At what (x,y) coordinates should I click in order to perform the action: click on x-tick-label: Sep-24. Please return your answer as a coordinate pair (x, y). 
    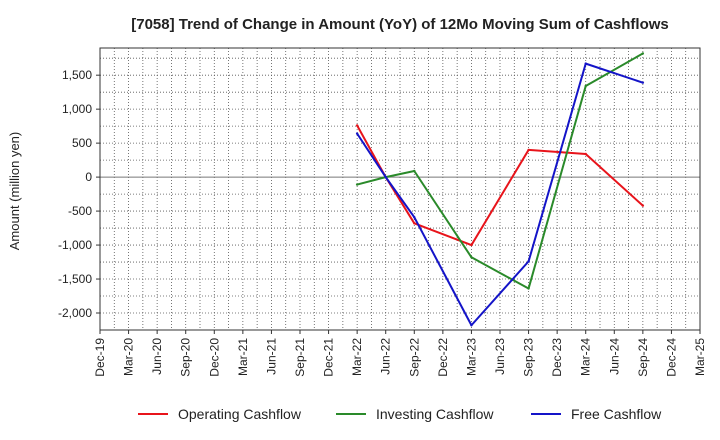
    Looking at the image, I should click on (643, 357).